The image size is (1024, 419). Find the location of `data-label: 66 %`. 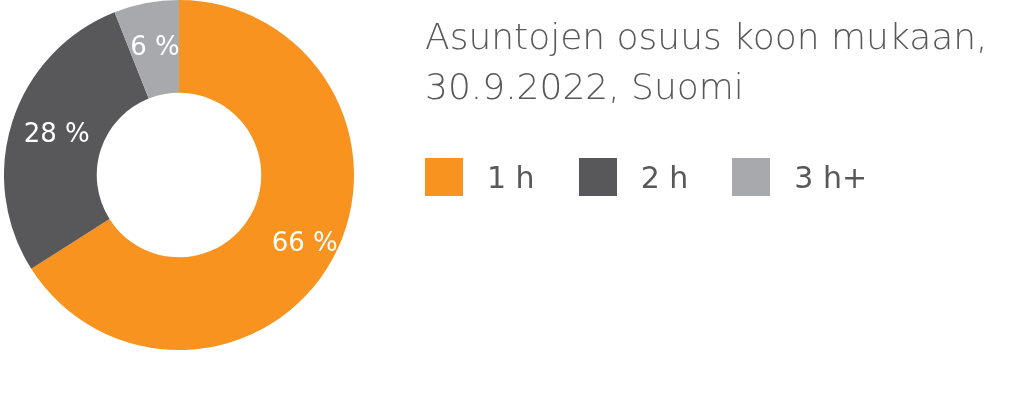

data-label: 66 % is located at coordinates (304, 241).